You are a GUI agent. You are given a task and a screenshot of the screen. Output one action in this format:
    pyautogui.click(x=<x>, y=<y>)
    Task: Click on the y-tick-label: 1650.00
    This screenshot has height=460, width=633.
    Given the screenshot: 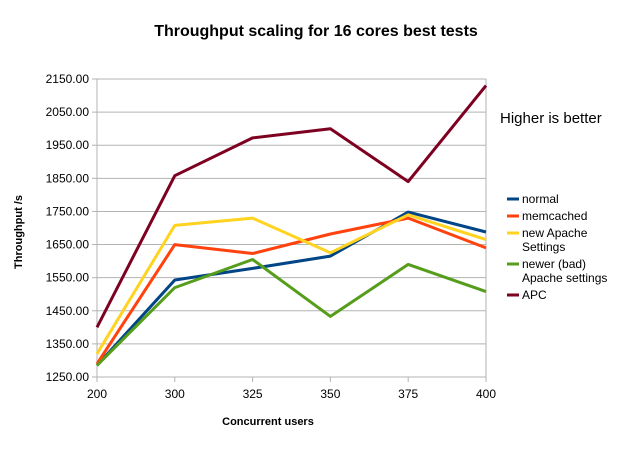 What is the action you would take?
    pyautogui.click(x=68, y=245)
    